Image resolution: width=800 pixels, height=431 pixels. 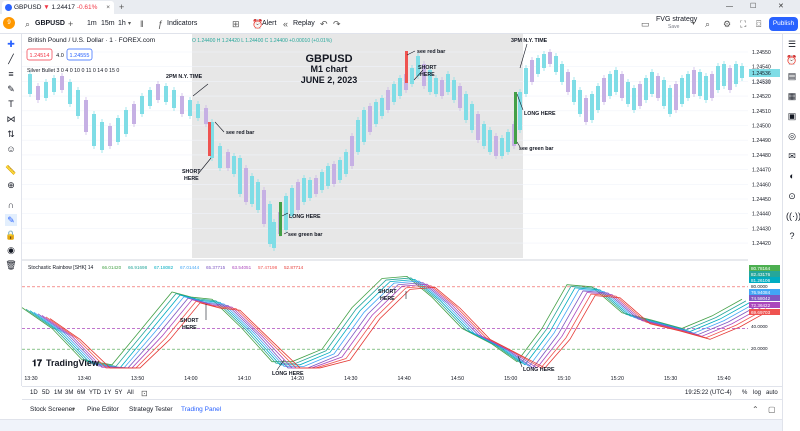 What do you see at coordinates (324, 24) in the screenshot?
I see `undo-icon: ↶` at bounding box center [324, 24].